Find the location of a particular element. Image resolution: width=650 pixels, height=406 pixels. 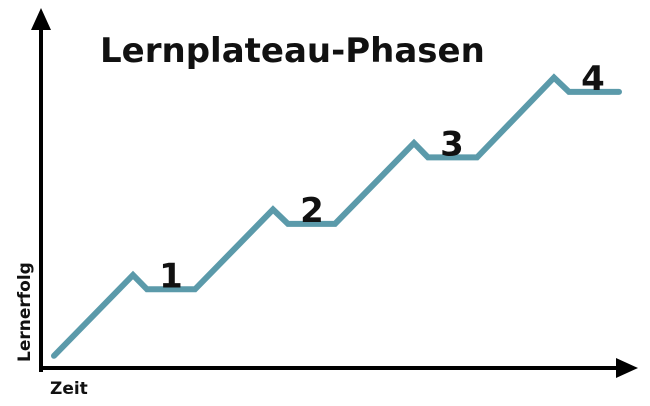

phase-label-3: 3 is located at coordinates (452, 144).